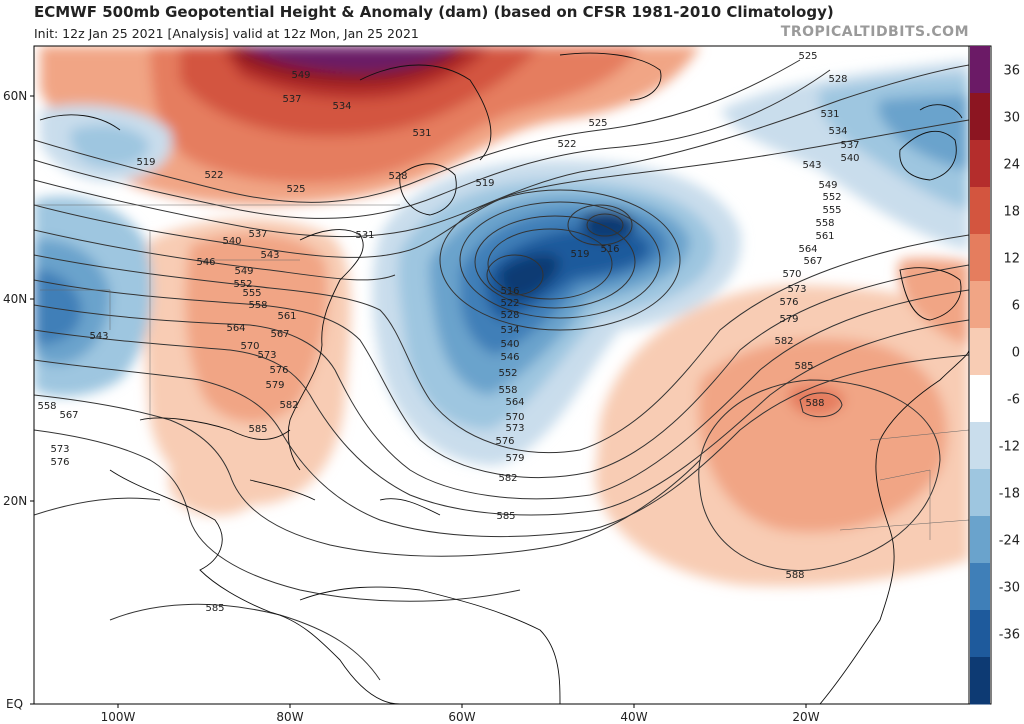 This screenshot has height=724, width=1024. Describe the element at coordinates (1009, 588) in the screenshot. I see `colorbar-tick-label: -30` at that location.